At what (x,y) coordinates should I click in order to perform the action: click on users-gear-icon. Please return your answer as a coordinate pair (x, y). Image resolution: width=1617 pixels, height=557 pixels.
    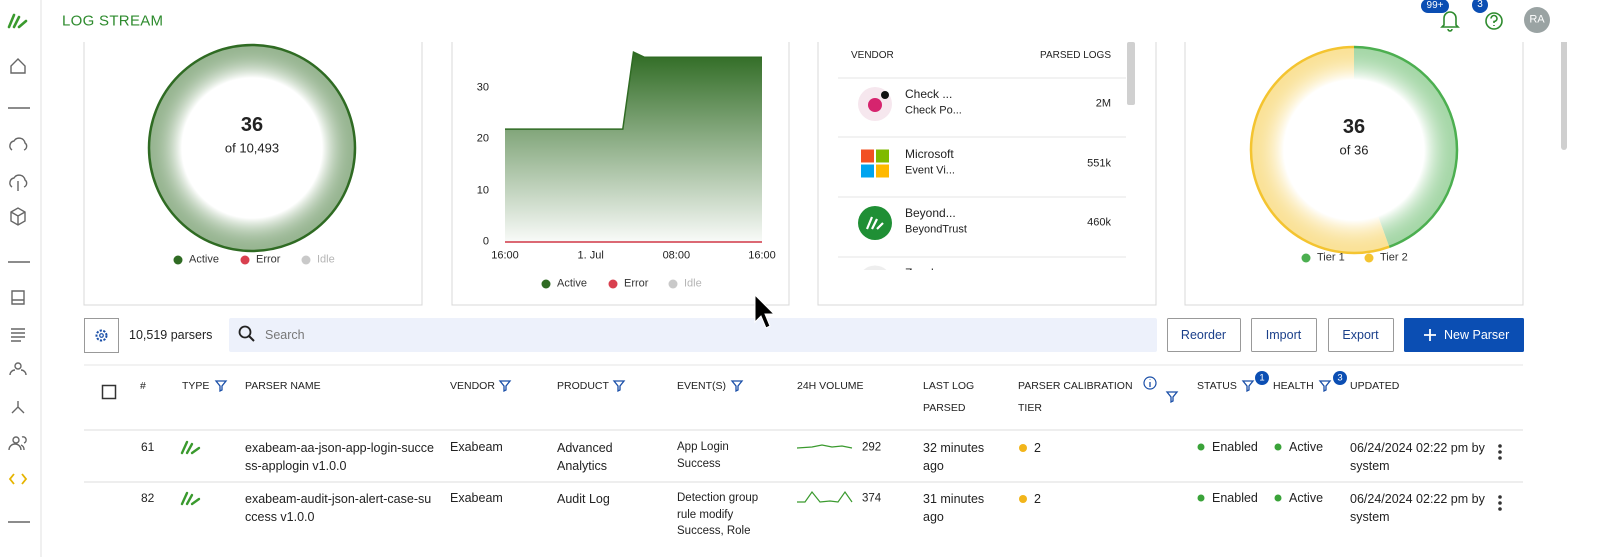
    Looking at the image, I should click on (18, 369).